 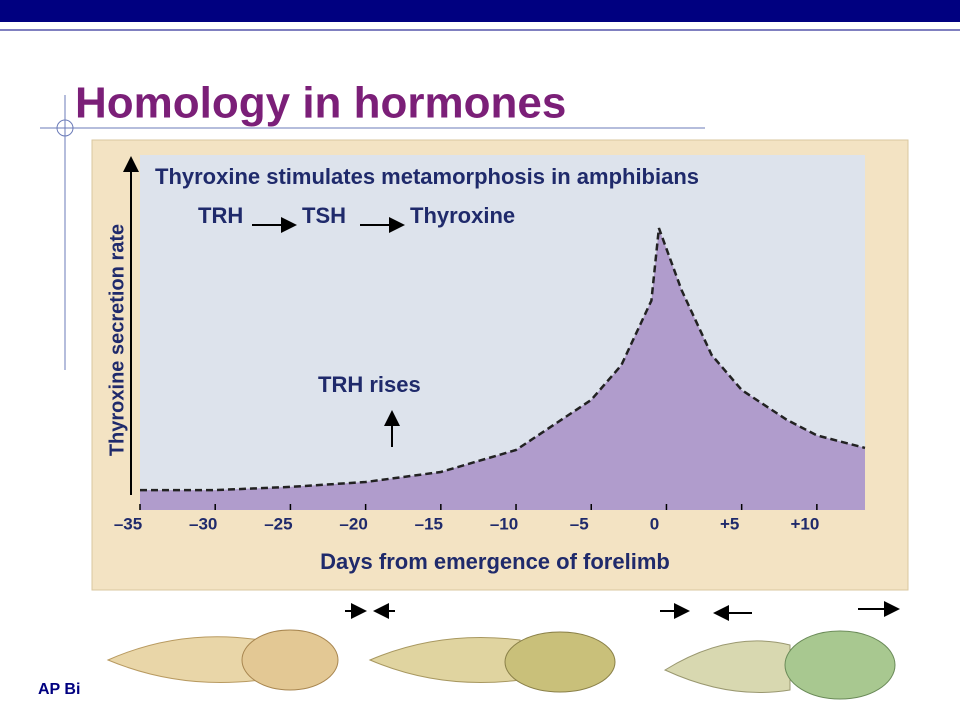 I want to click on x-tick-label: –35, so click(x=128, y=523).